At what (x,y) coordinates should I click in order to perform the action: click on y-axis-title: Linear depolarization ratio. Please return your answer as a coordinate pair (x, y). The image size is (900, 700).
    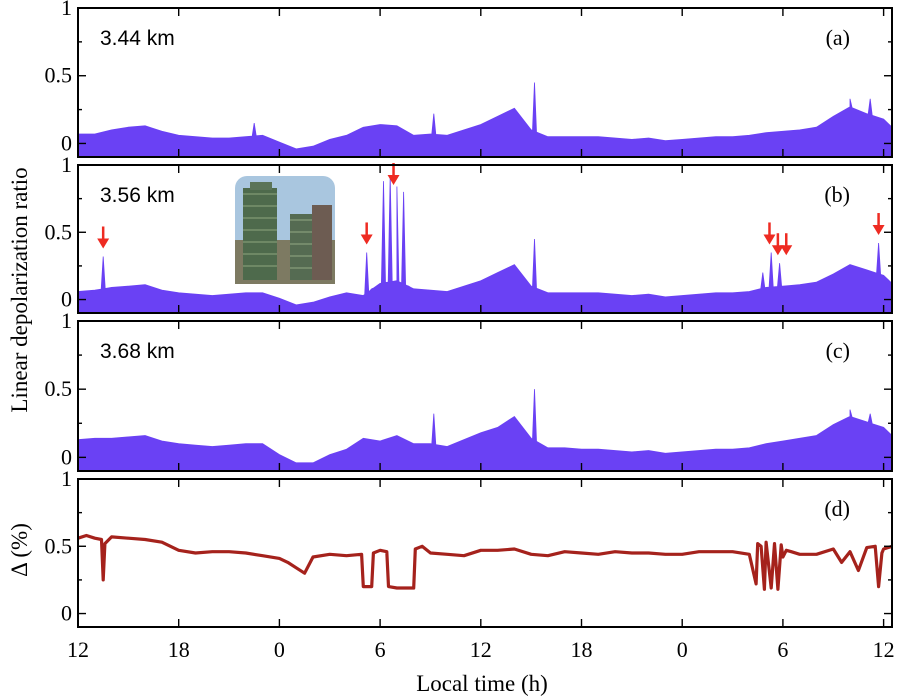
    Looking at the image, I should click on (19, 289).